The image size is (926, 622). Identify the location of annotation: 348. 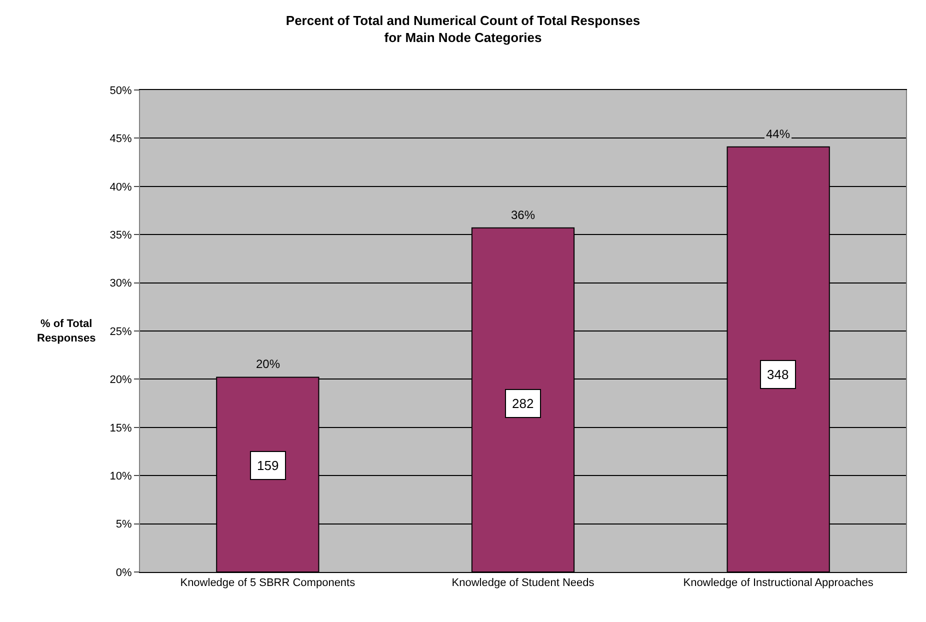
(778, 374).